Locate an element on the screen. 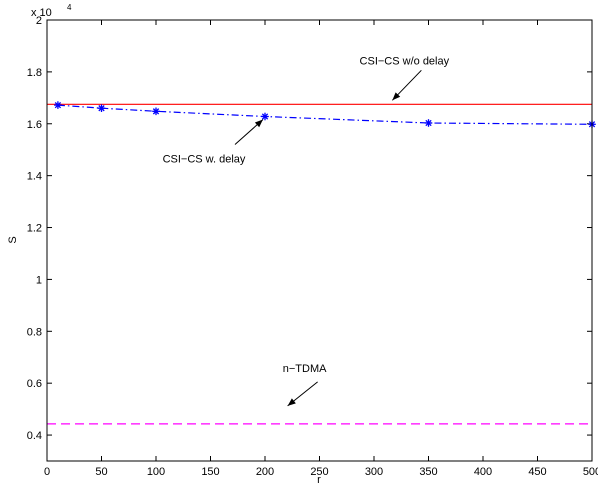  x-tick-label: 200 is located at coordinates (265, 472).